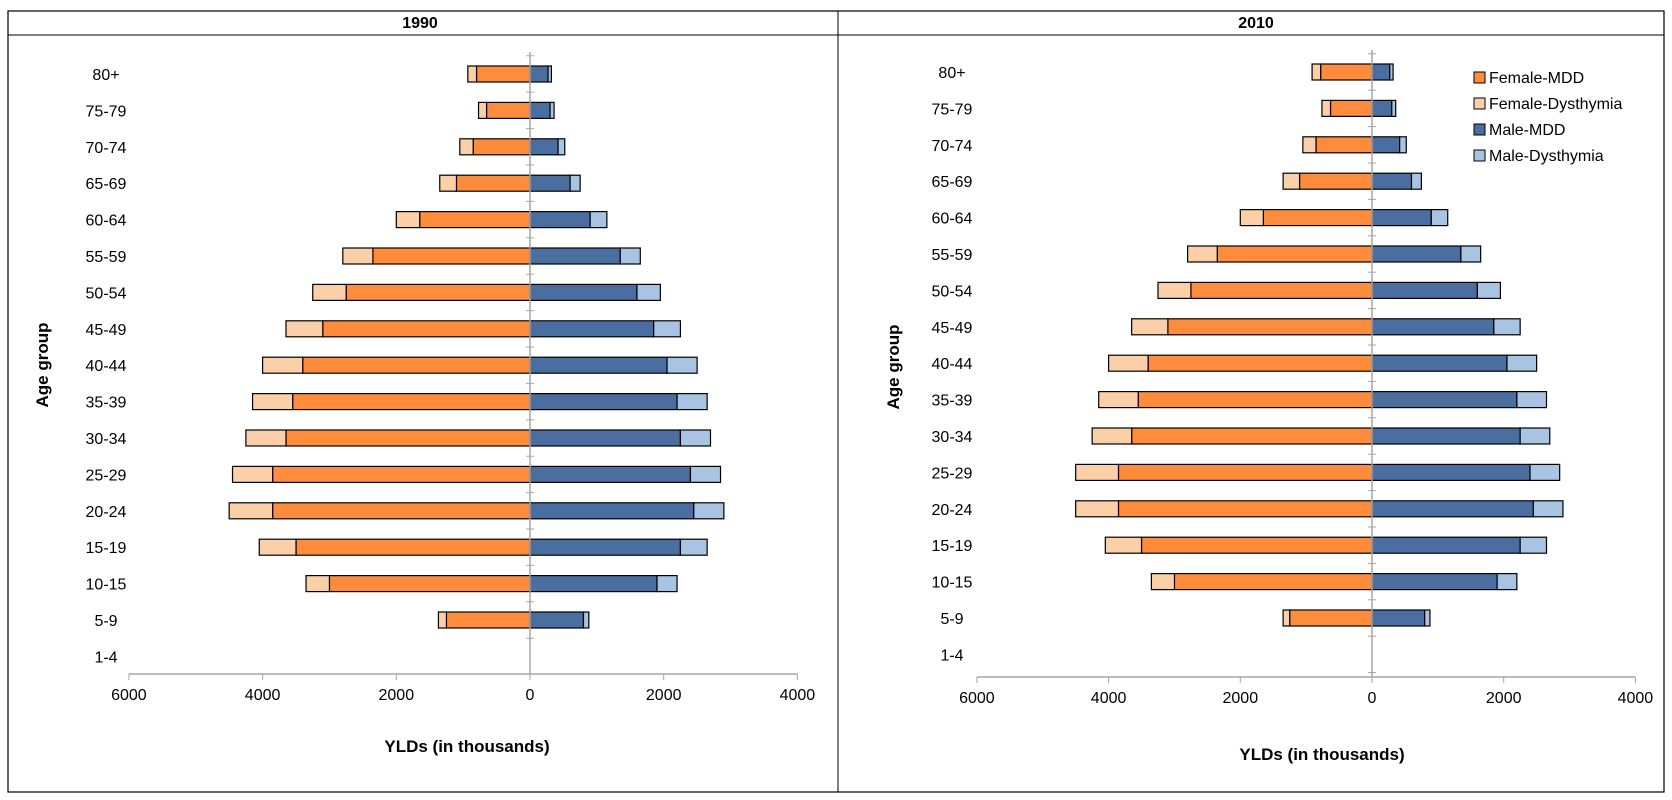 Image resolution: width=1672 pixels, height=800 pixels. Describe the element at coordinates (598, 365) in the screenshot. I see `bar-1990-40-44-male-mdd` at that location.